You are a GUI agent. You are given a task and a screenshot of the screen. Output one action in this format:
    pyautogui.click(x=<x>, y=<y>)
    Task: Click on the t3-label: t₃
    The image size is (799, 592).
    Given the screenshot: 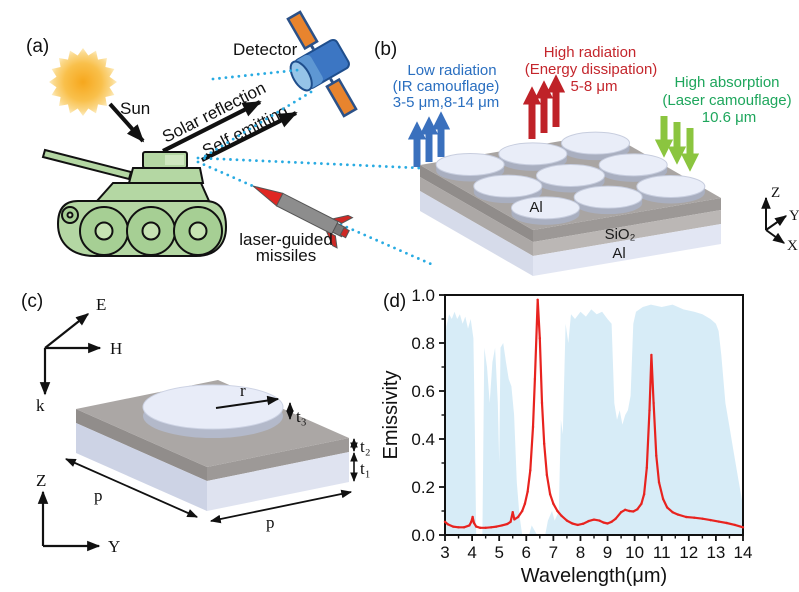 What is the action you would take?
    pyautogui.click(x=301, y=416)
    